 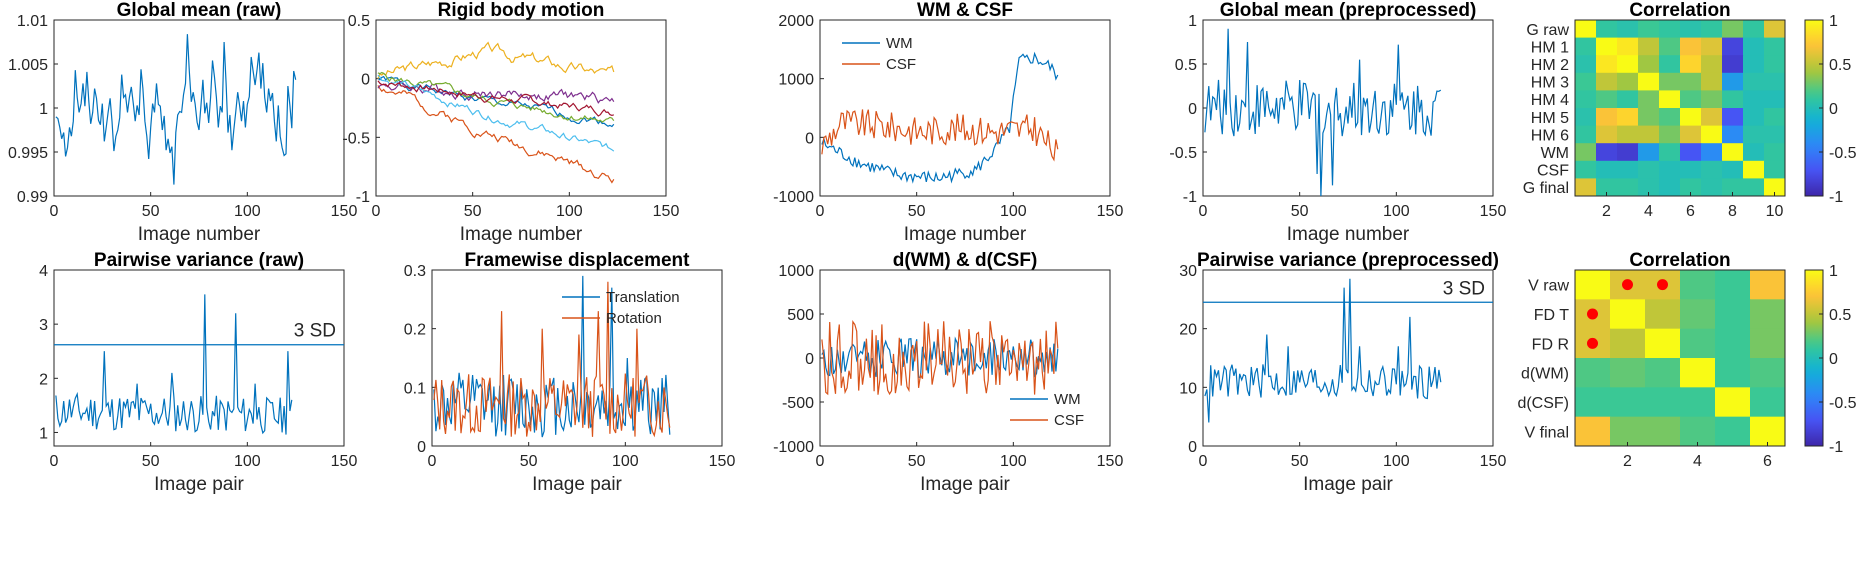 I want to click on x-tick-label: 2, so click(x=1606, y=211).